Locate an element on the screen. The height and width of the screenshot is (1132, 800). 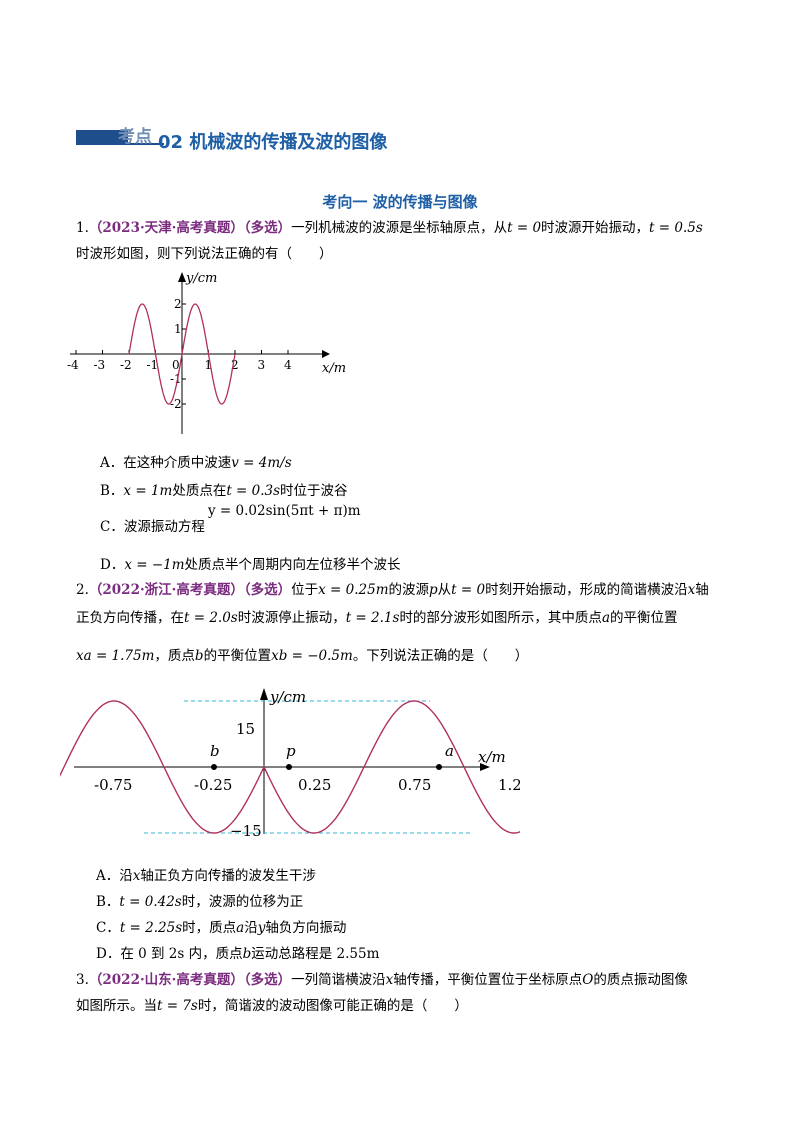
q1-xlabel: x/m is located at coordinates (334, 368).